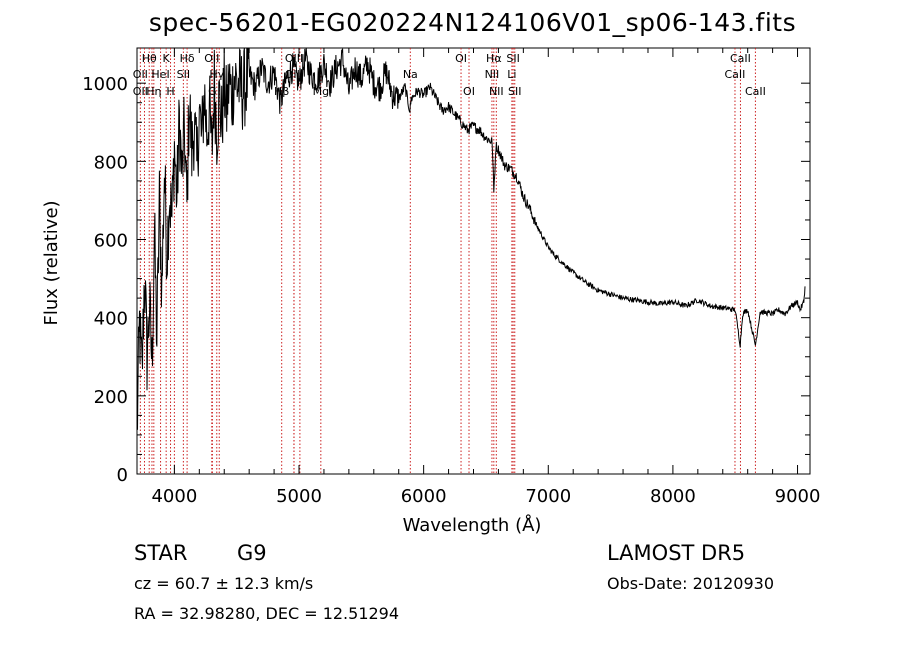 The height and width of the screenshot is (649, 900). Describe the element at coordinates (122, 475) in the screenshot. I see `y-tick-label: 0` at that location.